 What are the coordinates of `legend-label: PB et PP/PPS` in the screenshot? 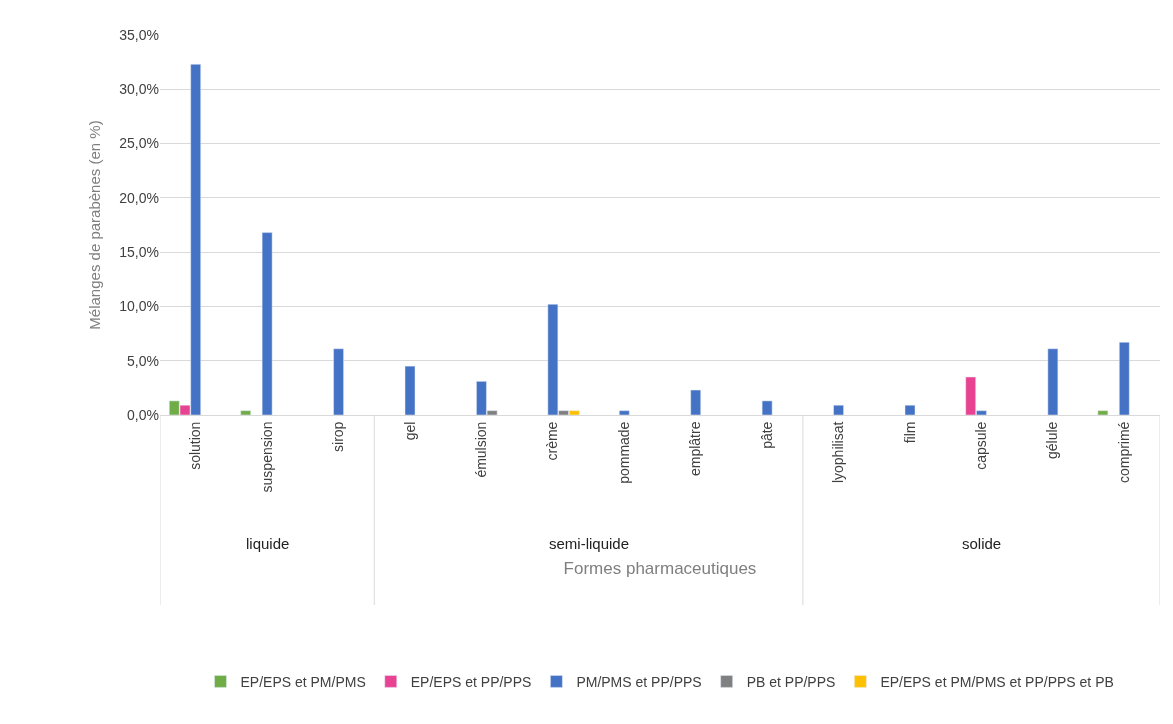 It's located at (791, 681).